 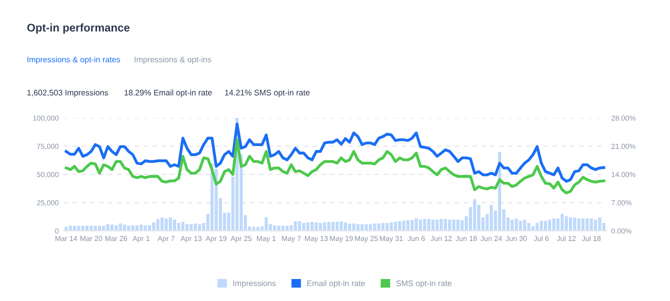 I want to click on legend-label: Impressions, so click(x=254, y=284).